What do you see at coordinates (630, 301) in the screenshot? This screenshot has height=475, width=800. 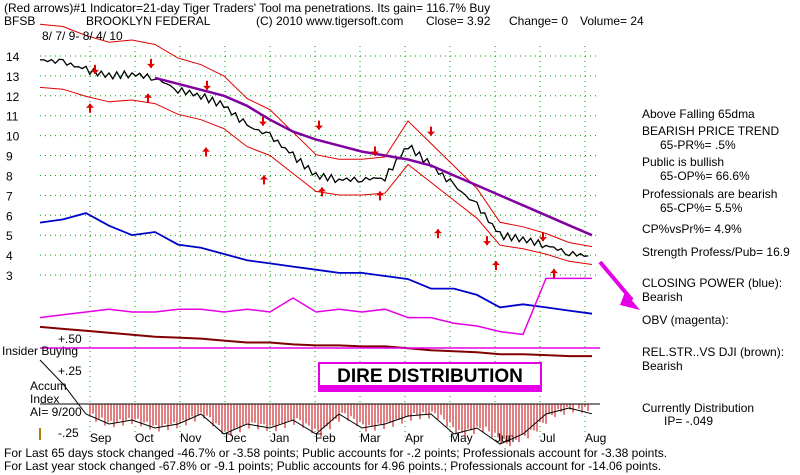 I see `pointer-arrow-head` at bounding box center [630, 301].